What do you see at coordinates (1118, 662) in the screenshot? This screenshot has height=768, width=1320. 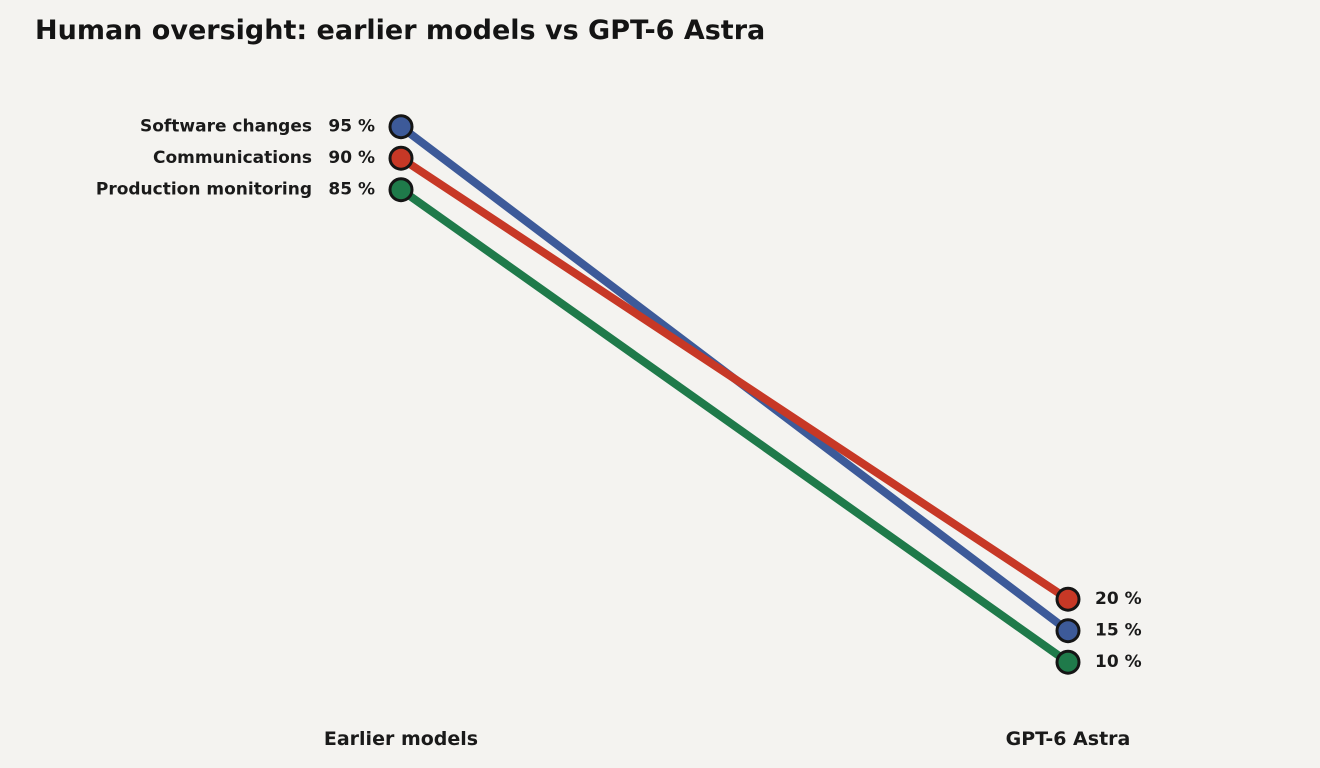 I see `value-label-production-monitoring-end: 10 %` at bounding box center [1118, 662].